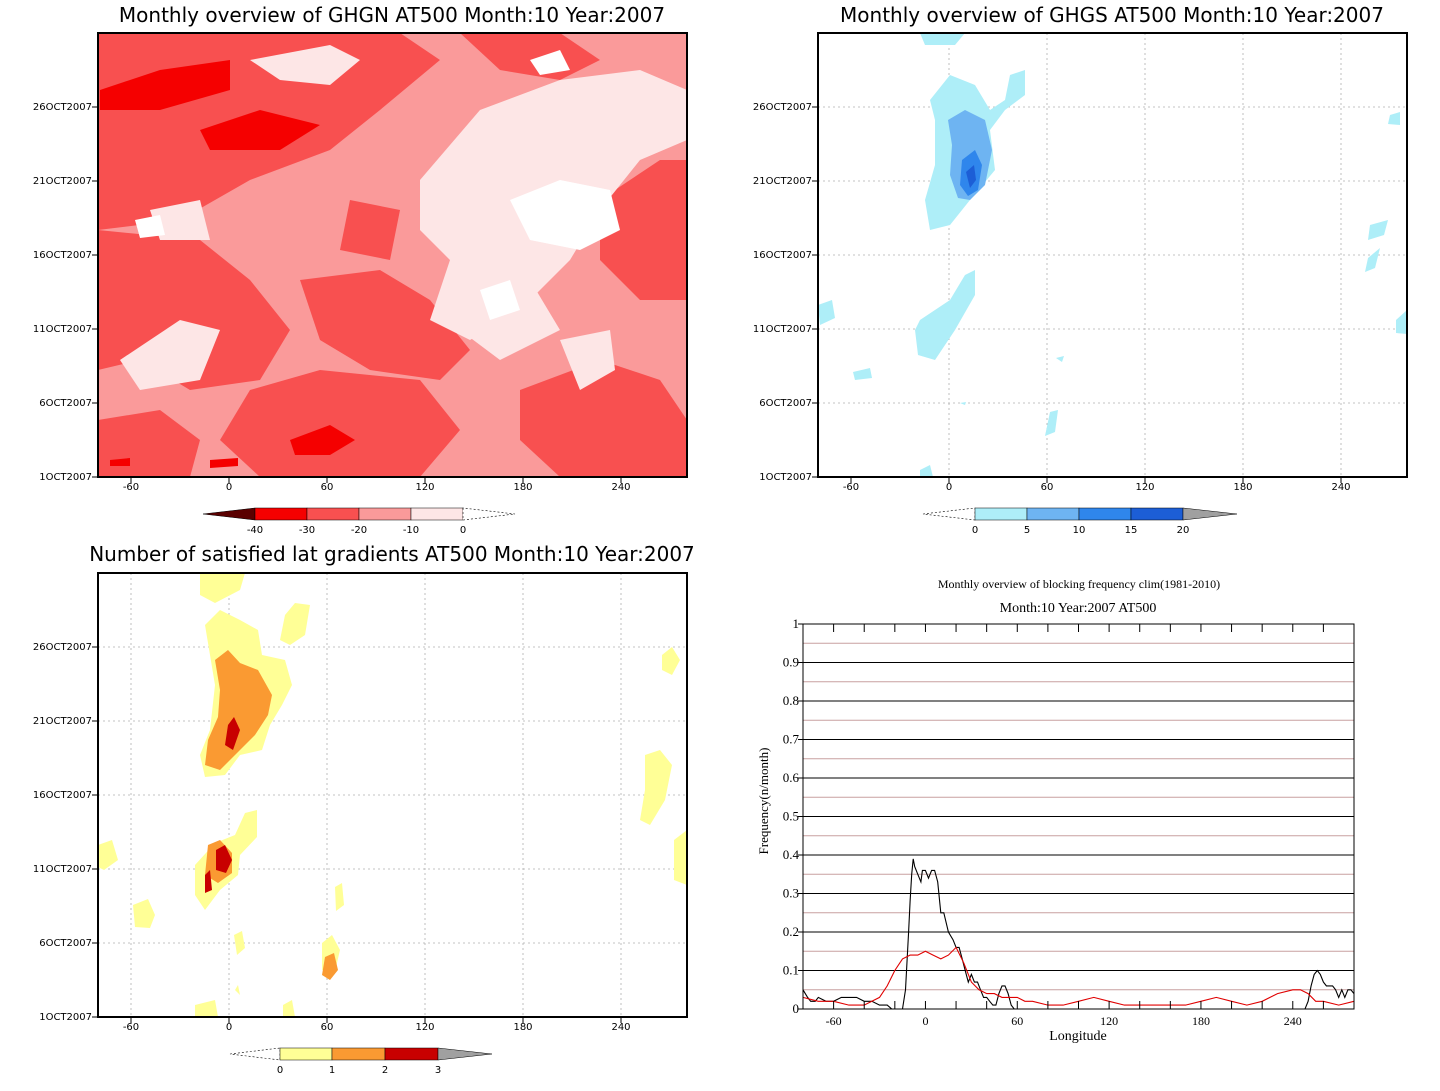 This screenshot has height=1091, width=1440. Describe the element at coordinates (307, 530) in the screenshot. I see `colorbar-label: -30` at that location.